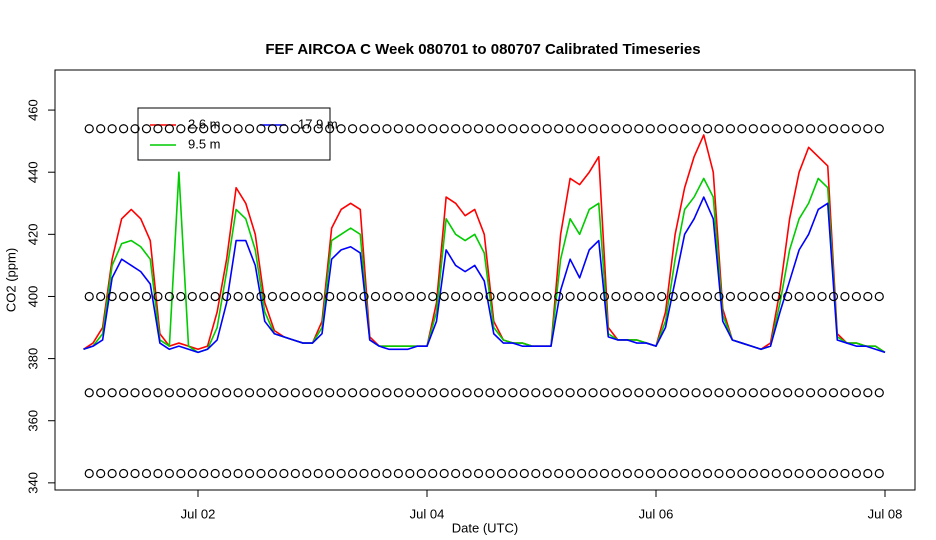 The image size is (936, 540). I want to click on legend-box, so click(234, 134).